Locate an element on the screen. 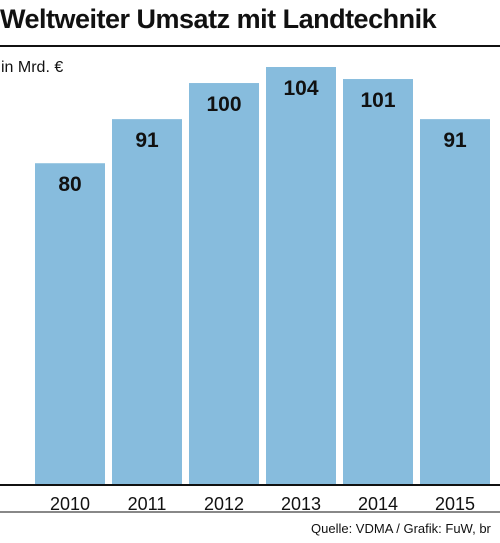 The width and height of the screenshot is (500, 543). data-label-2010: 80 is located at coordinates (69, 184).